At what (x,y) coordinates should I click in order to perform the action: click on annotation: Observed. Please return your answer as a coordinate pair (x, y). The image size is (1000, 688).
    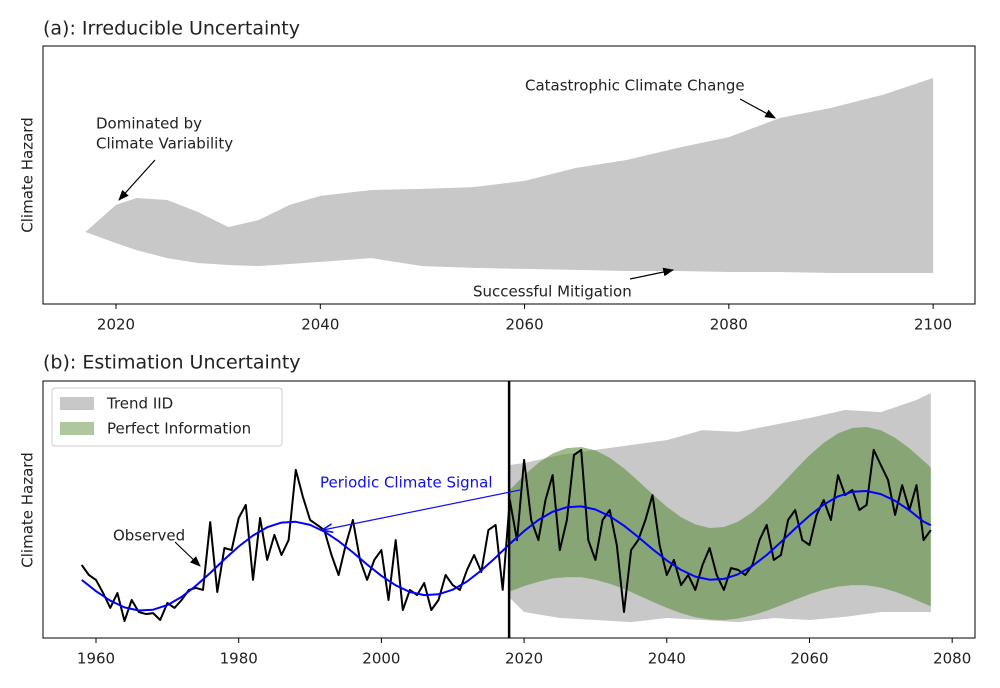
    Looking at the image, I should click on (149, 536).